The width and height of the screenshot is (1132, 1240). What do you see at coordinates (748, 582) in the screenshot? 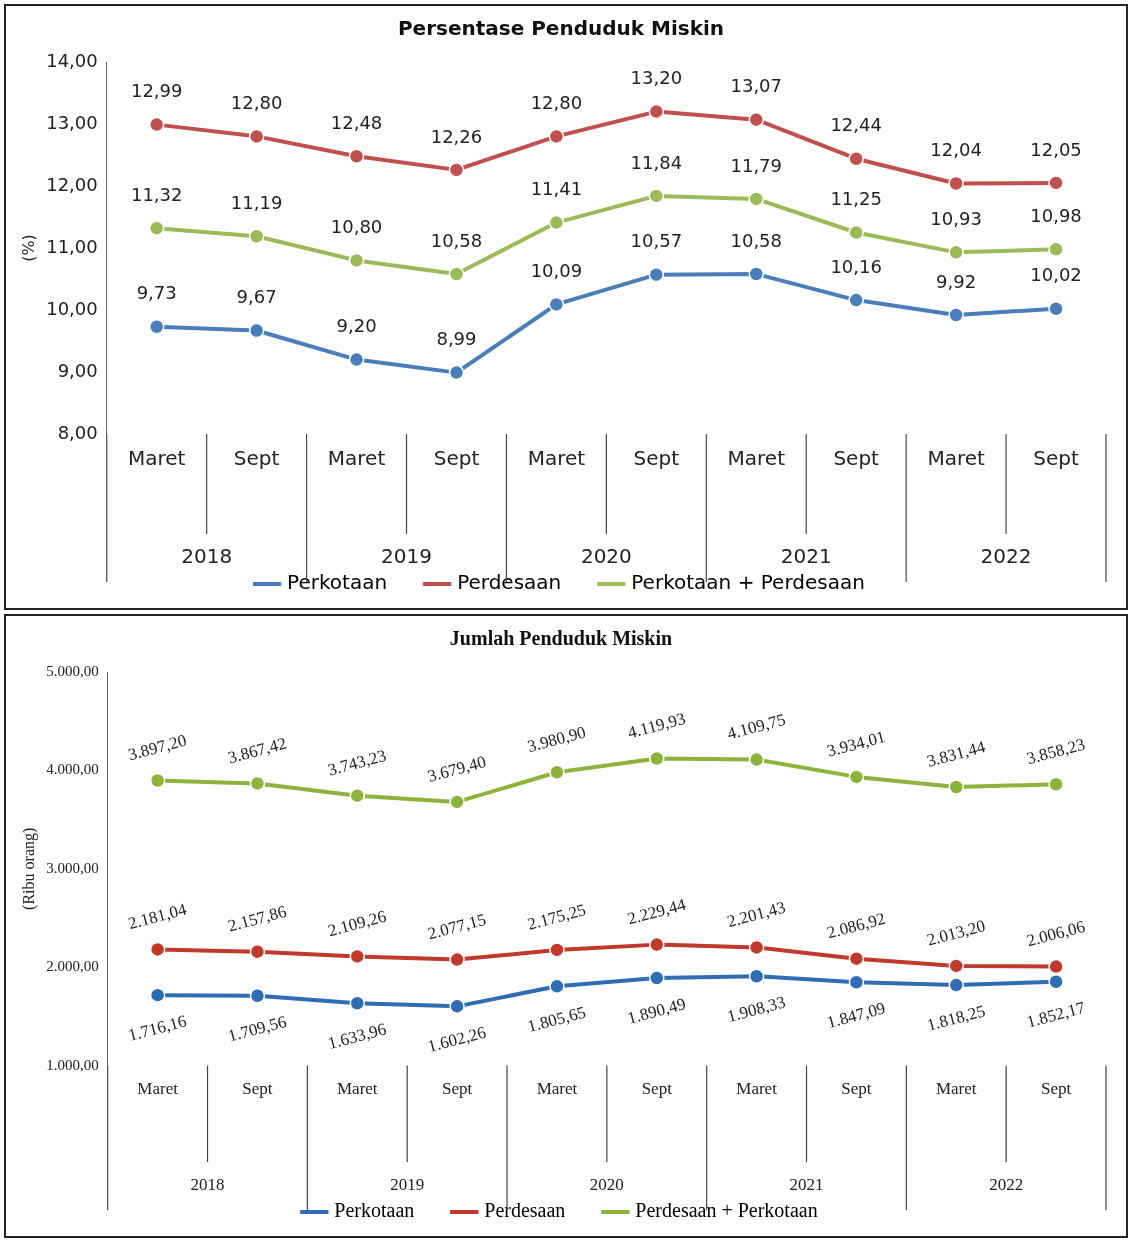
I see `legend-label: Perkotaan + Perdesaan` at bounding box center [748, 582].